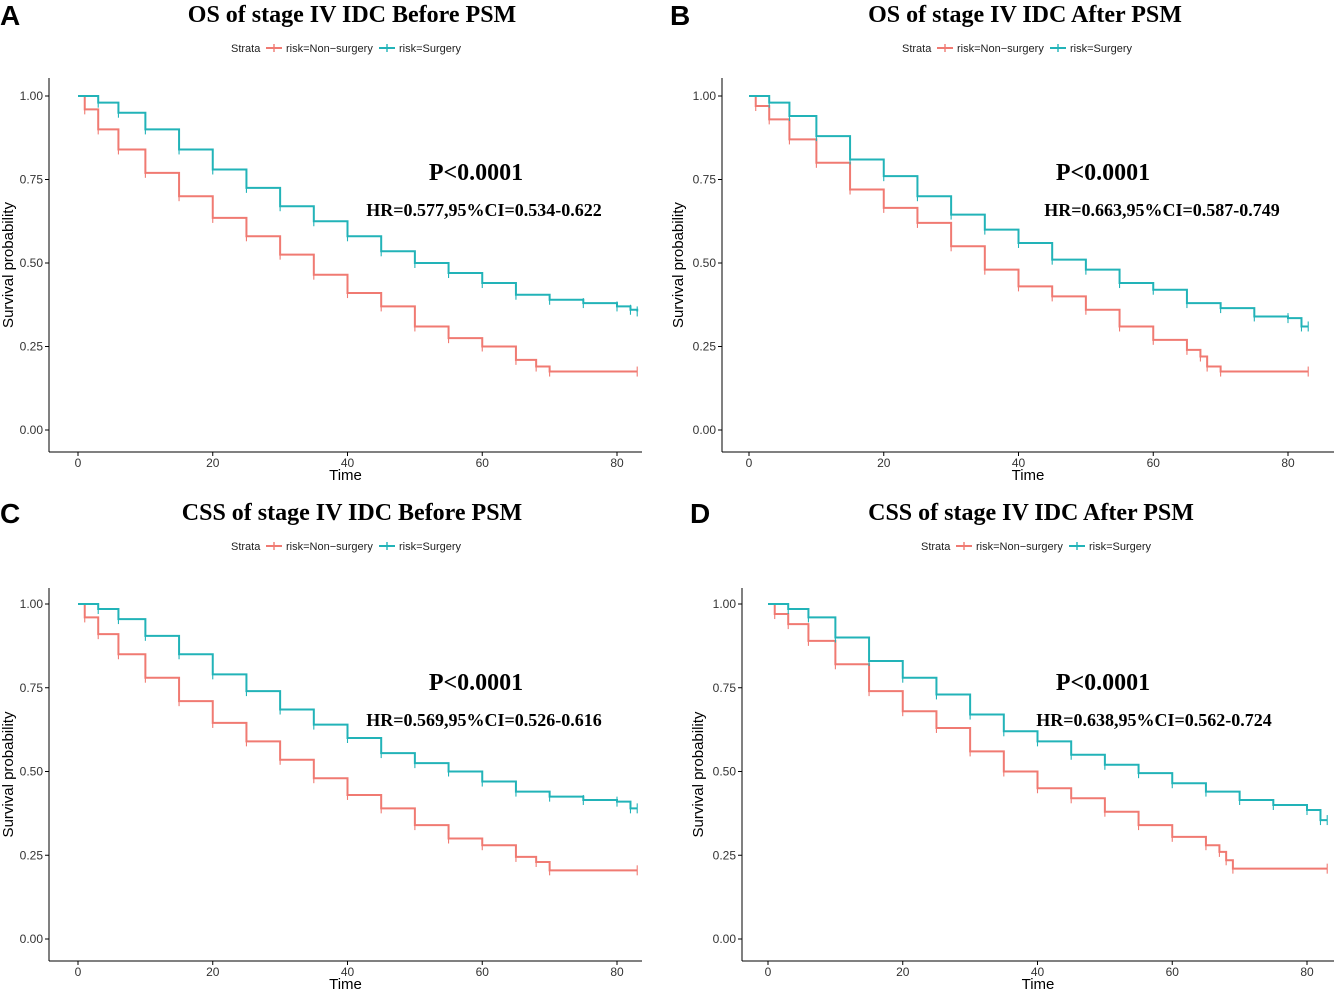  Describe the element at coordinates (700, 513) in the screenshot. I see `panel-letter: D` at that location.